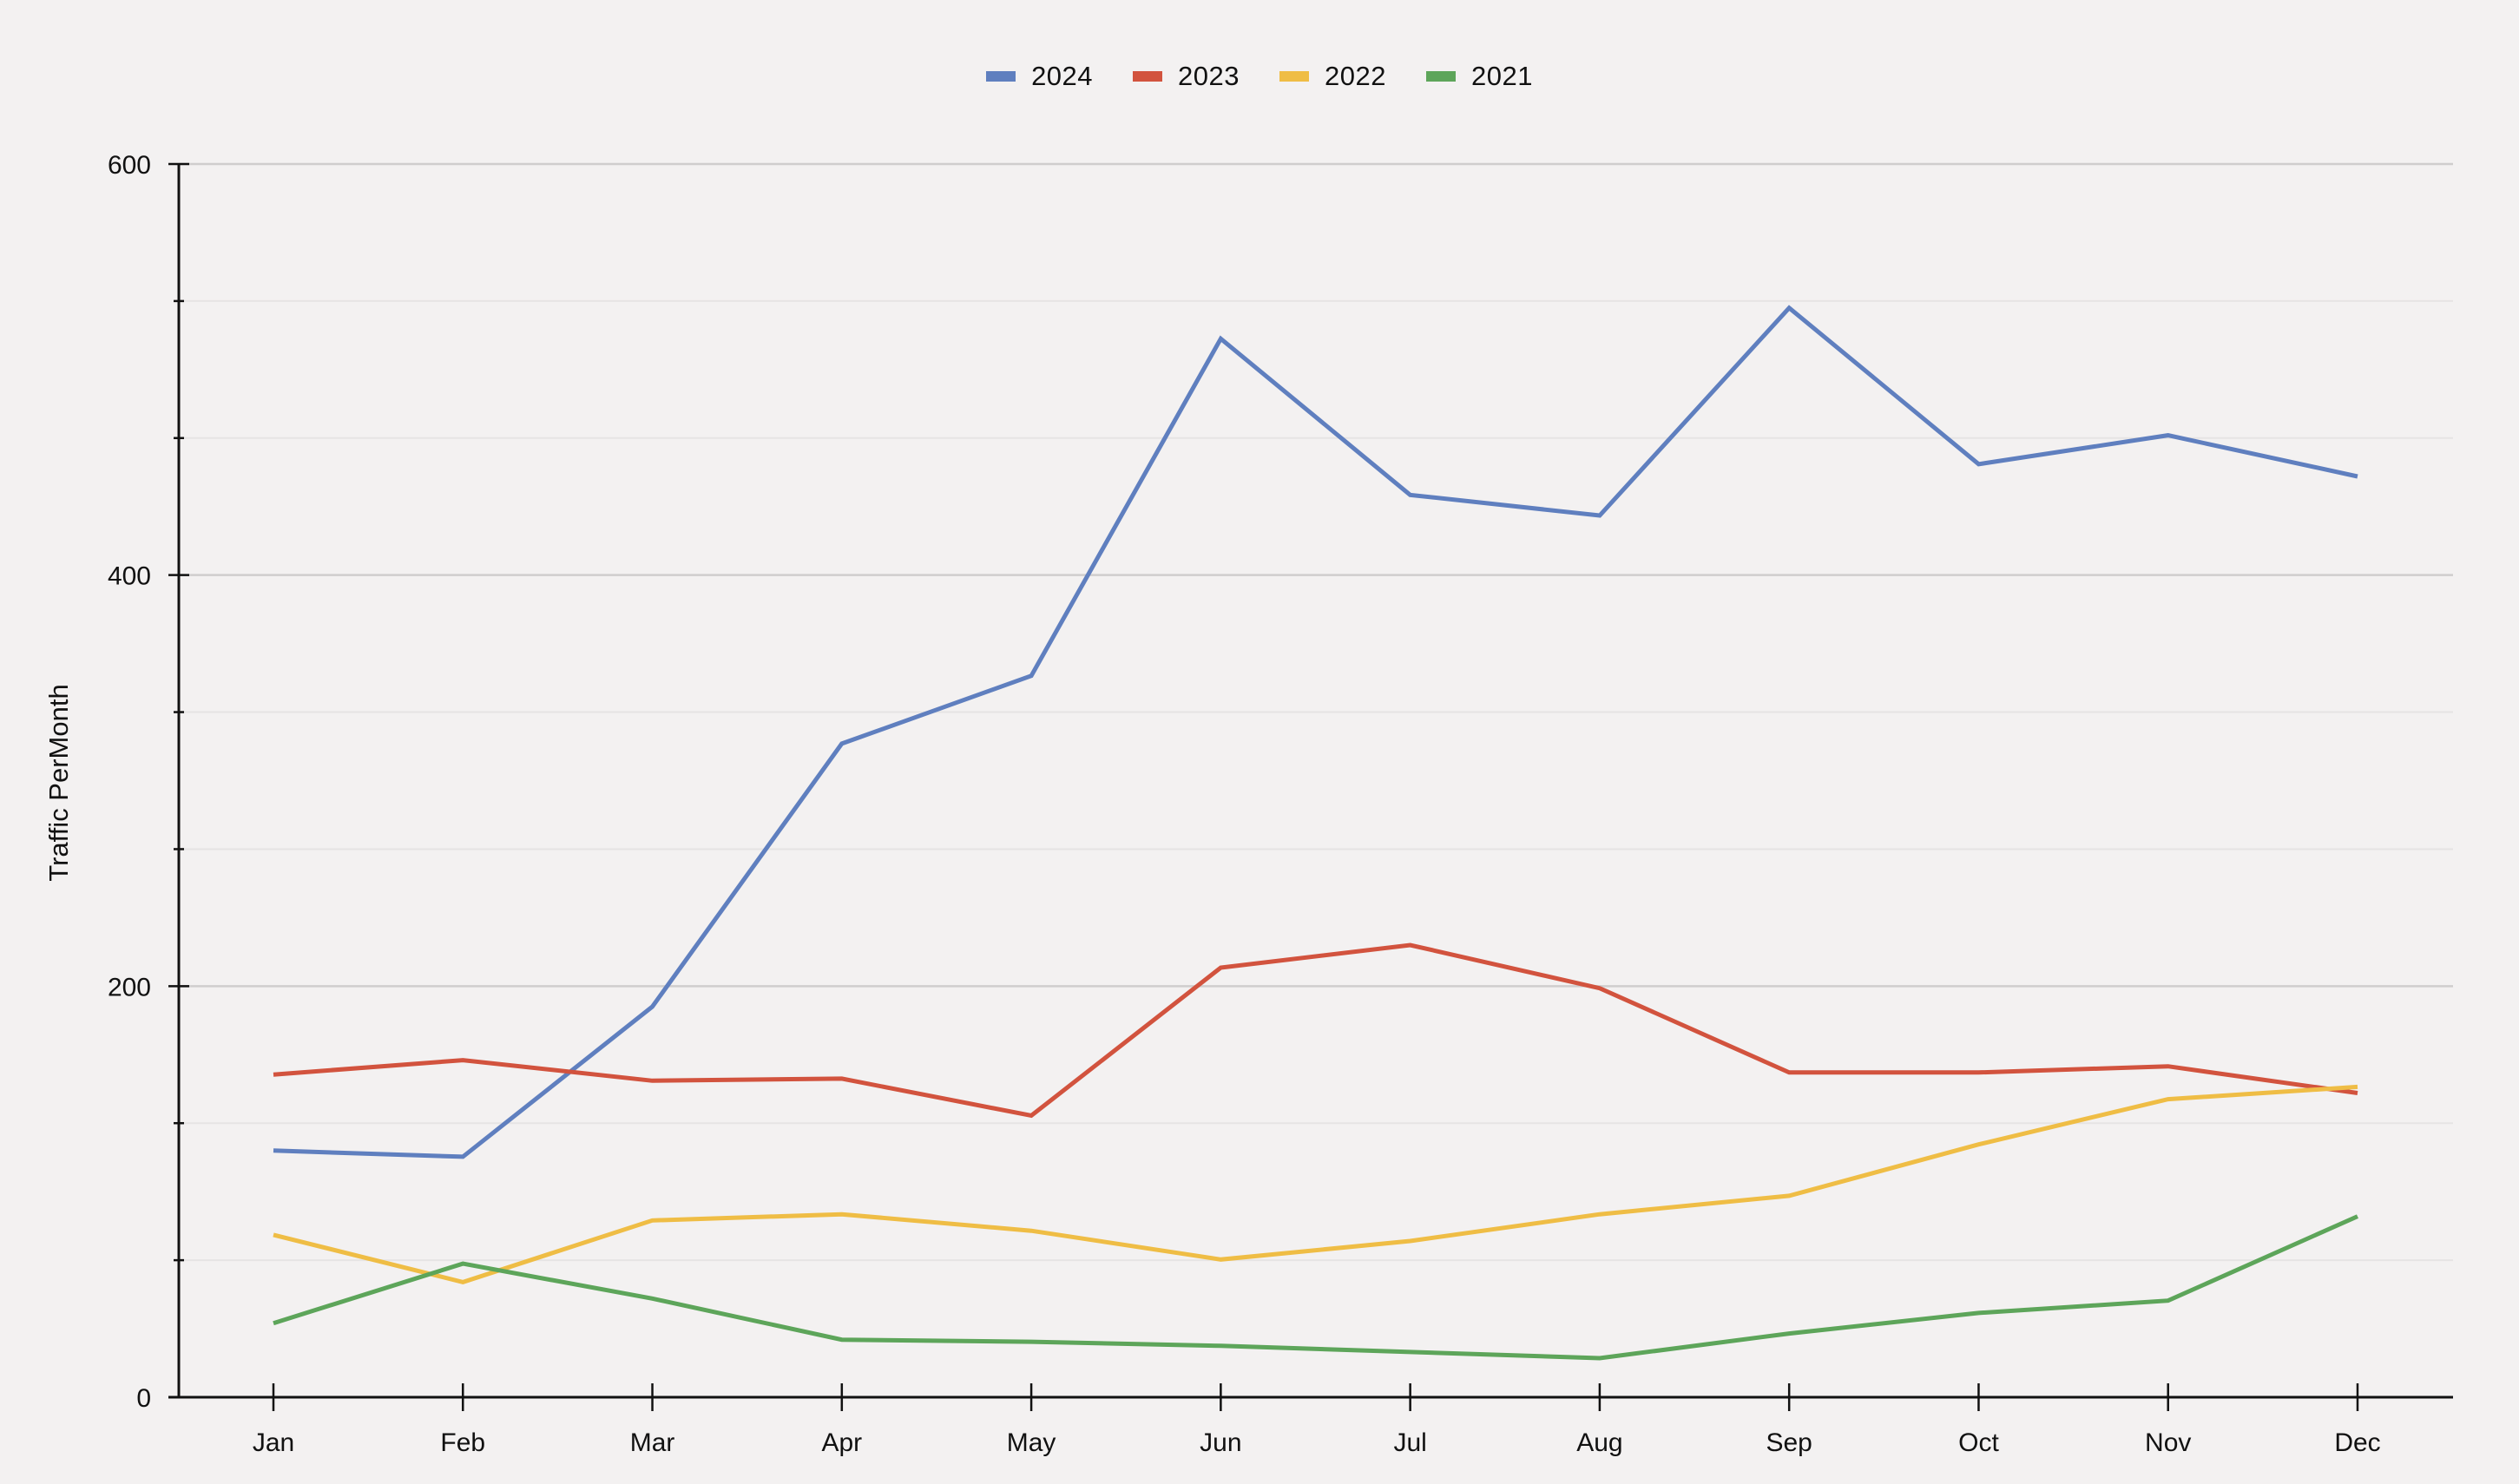 The width and height of the screenshot is (2519, 1484). I want to click on x-tick-label: Apr, so click(842, 1442).